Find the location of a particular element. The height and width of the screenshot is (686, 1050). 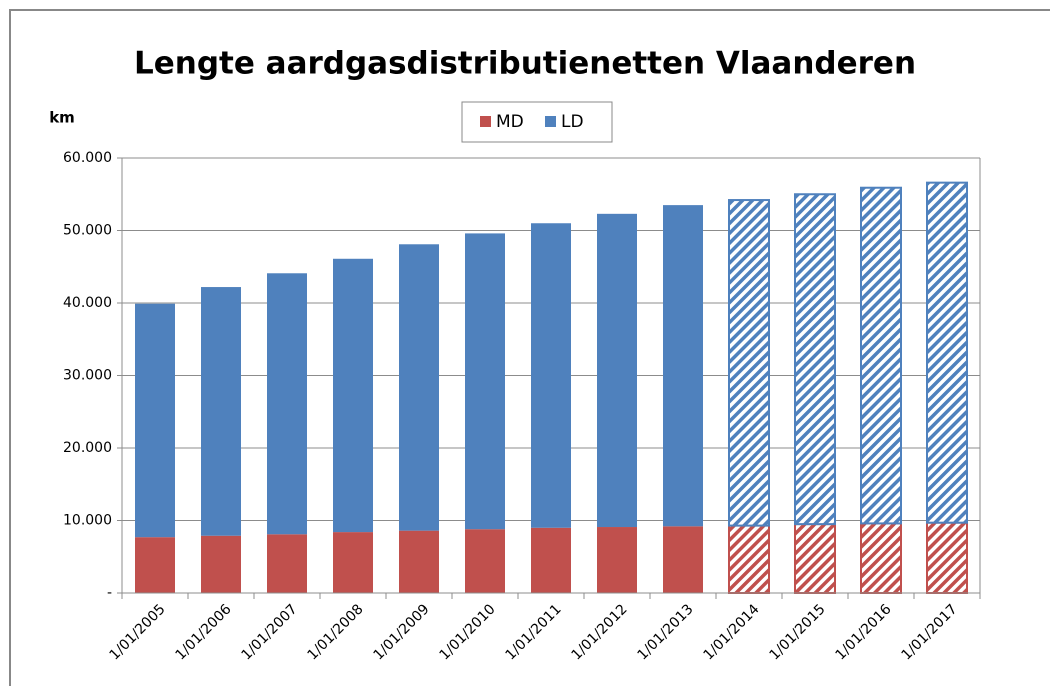

y-tick-label: - is located at coordinates (109, 593).